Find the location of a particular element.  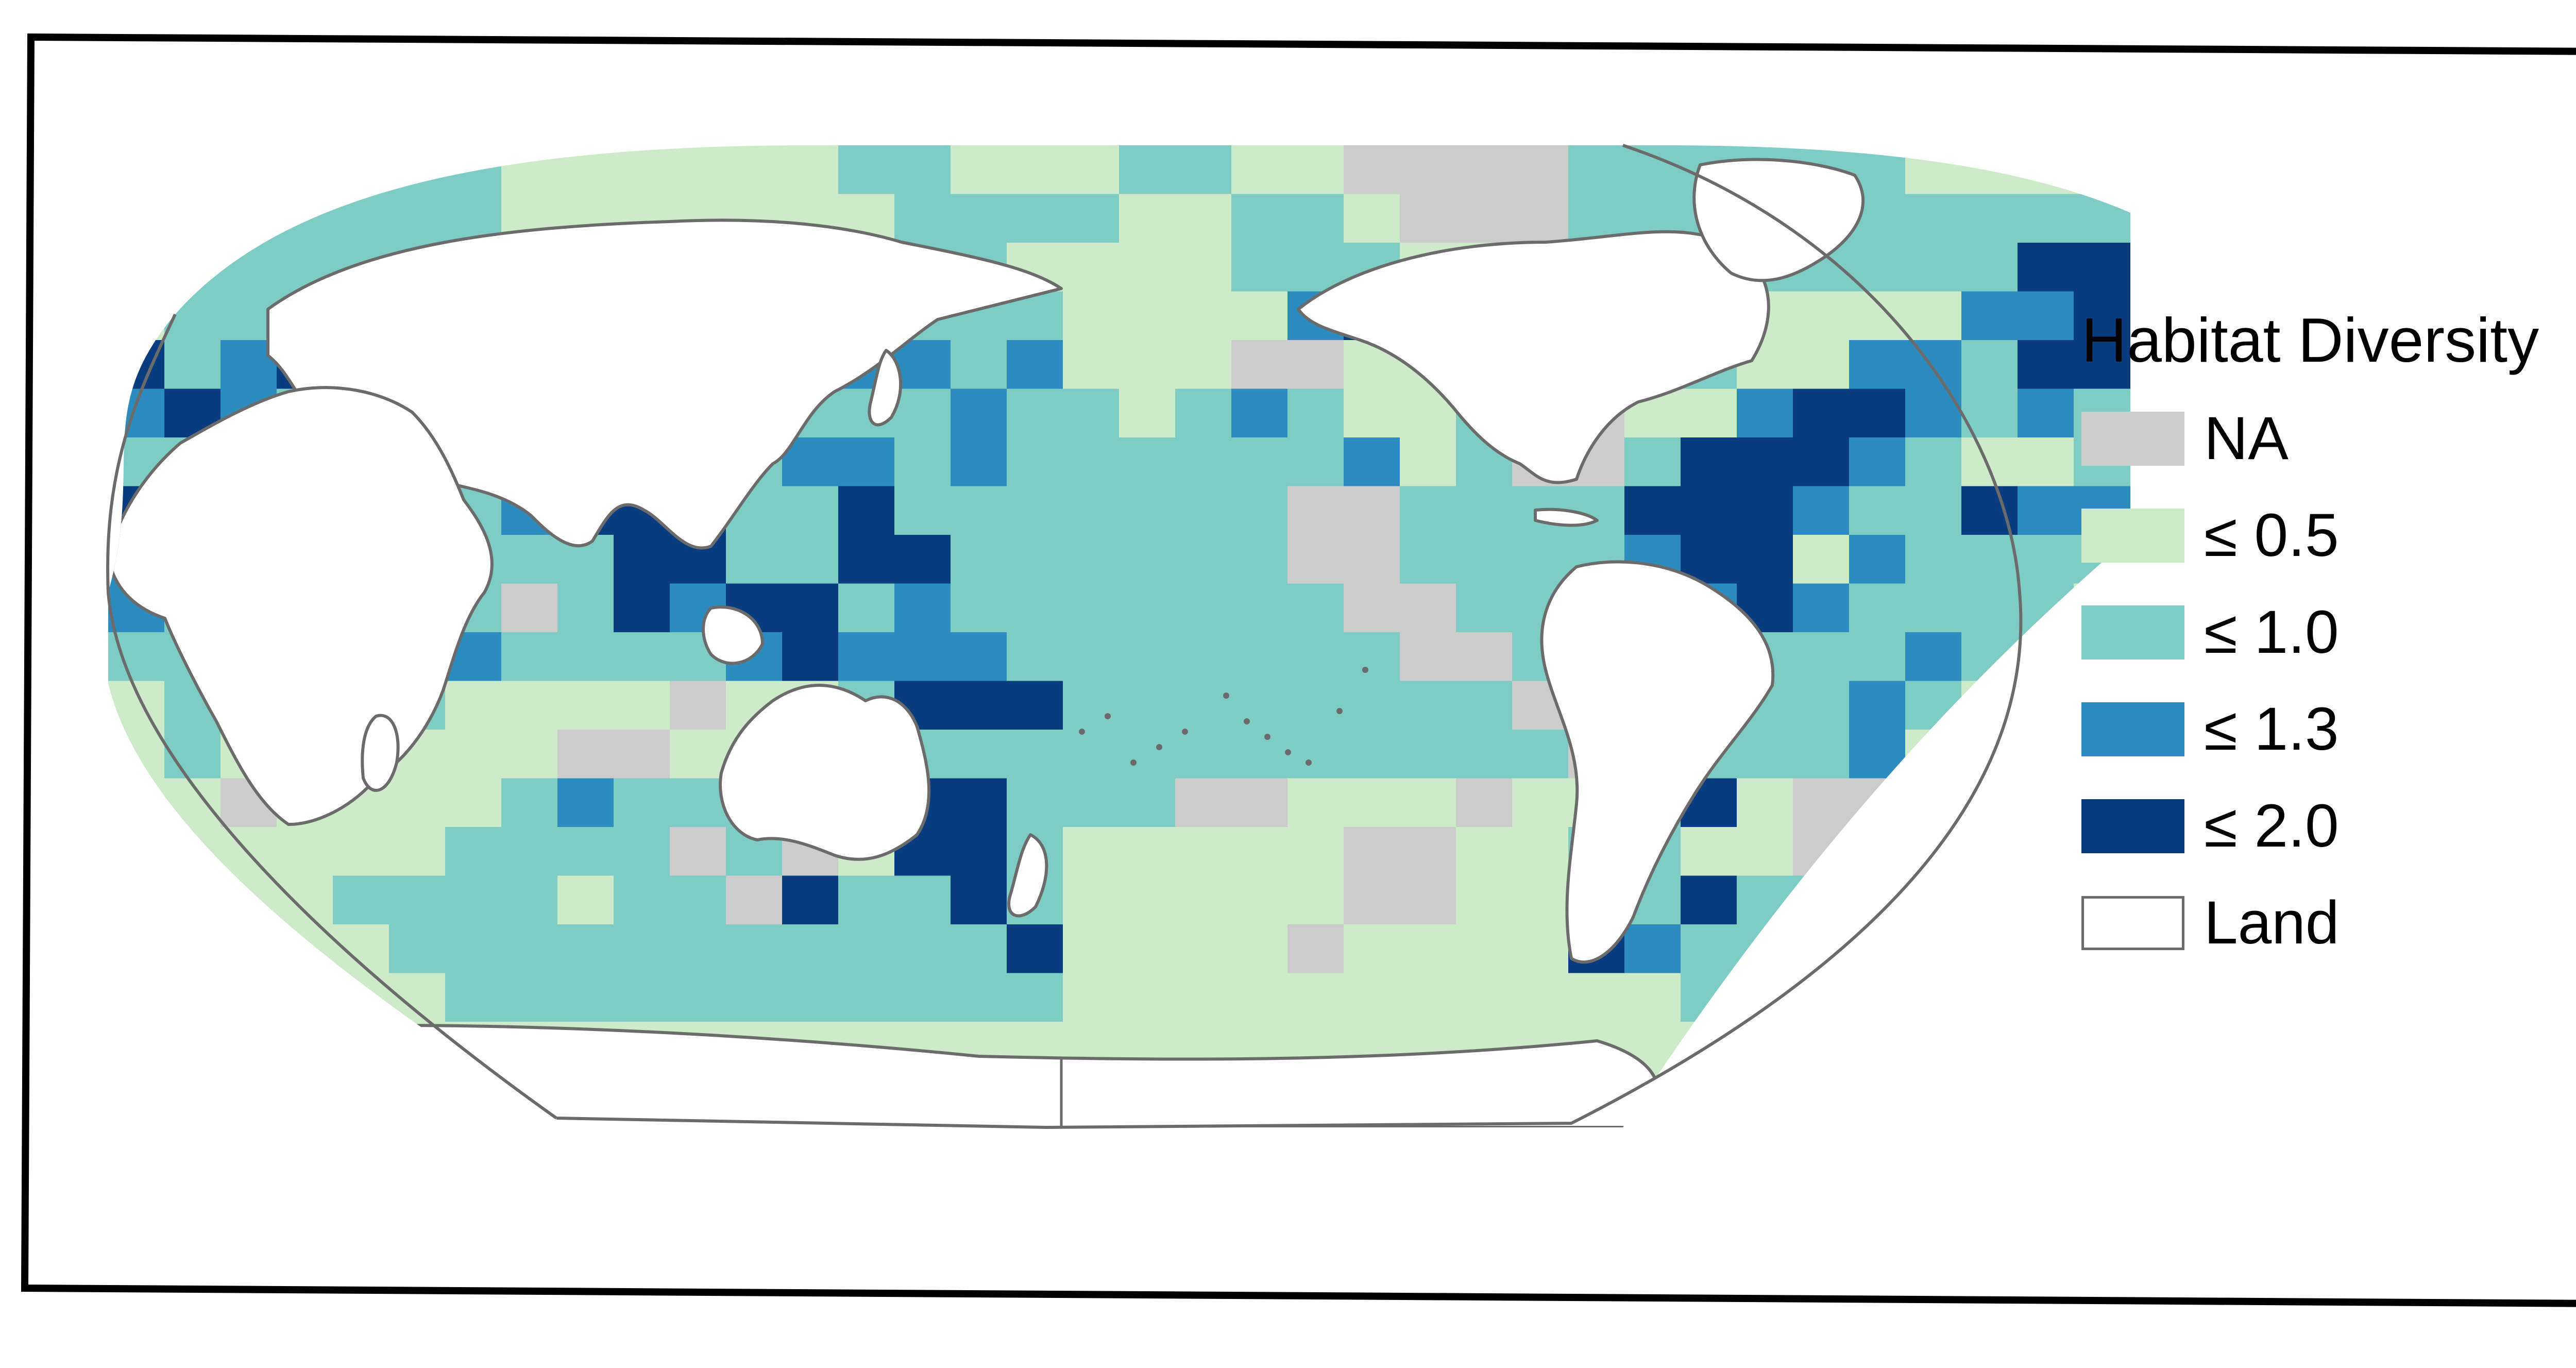

legend-item: ≤ 2.0 is located at coordinates (2328, 826).